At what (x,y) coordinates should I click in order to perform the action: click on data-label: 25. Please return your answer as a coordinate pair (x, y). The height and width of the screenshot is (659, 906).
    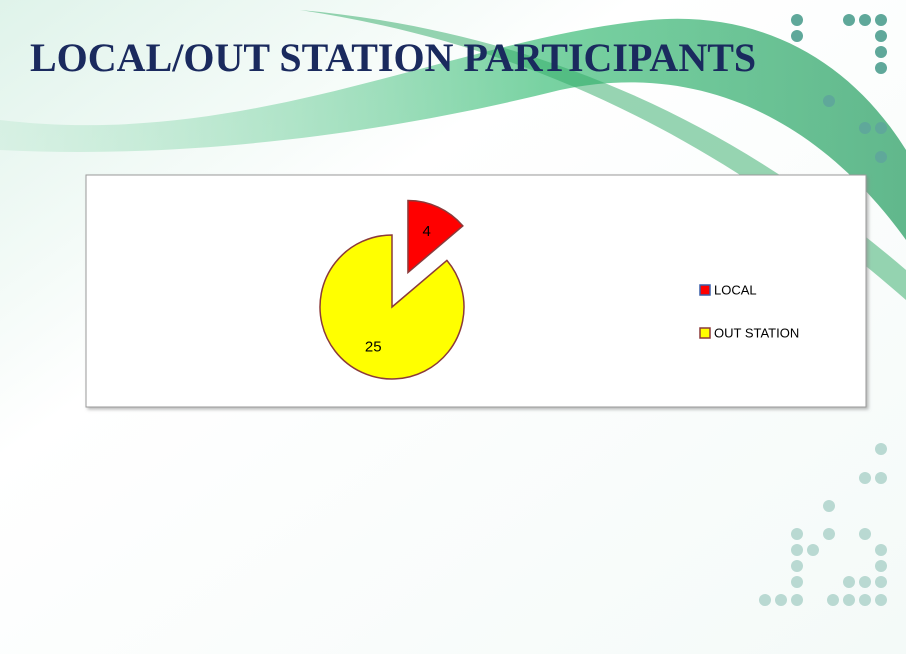
    Looking at the image, I should click on (373, 346).